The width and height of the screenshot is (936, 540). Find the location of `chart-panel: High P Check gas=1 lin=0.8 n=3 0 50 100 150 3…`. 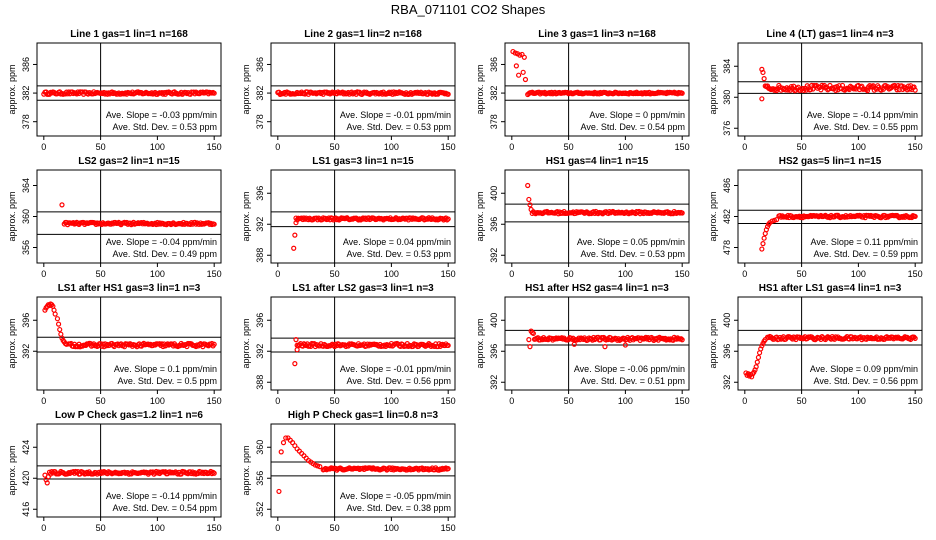

chart-panel: High P Check gas=1 lin=0.8 n=3 0 50 100 150 3… is located at coordinates (348, 471).